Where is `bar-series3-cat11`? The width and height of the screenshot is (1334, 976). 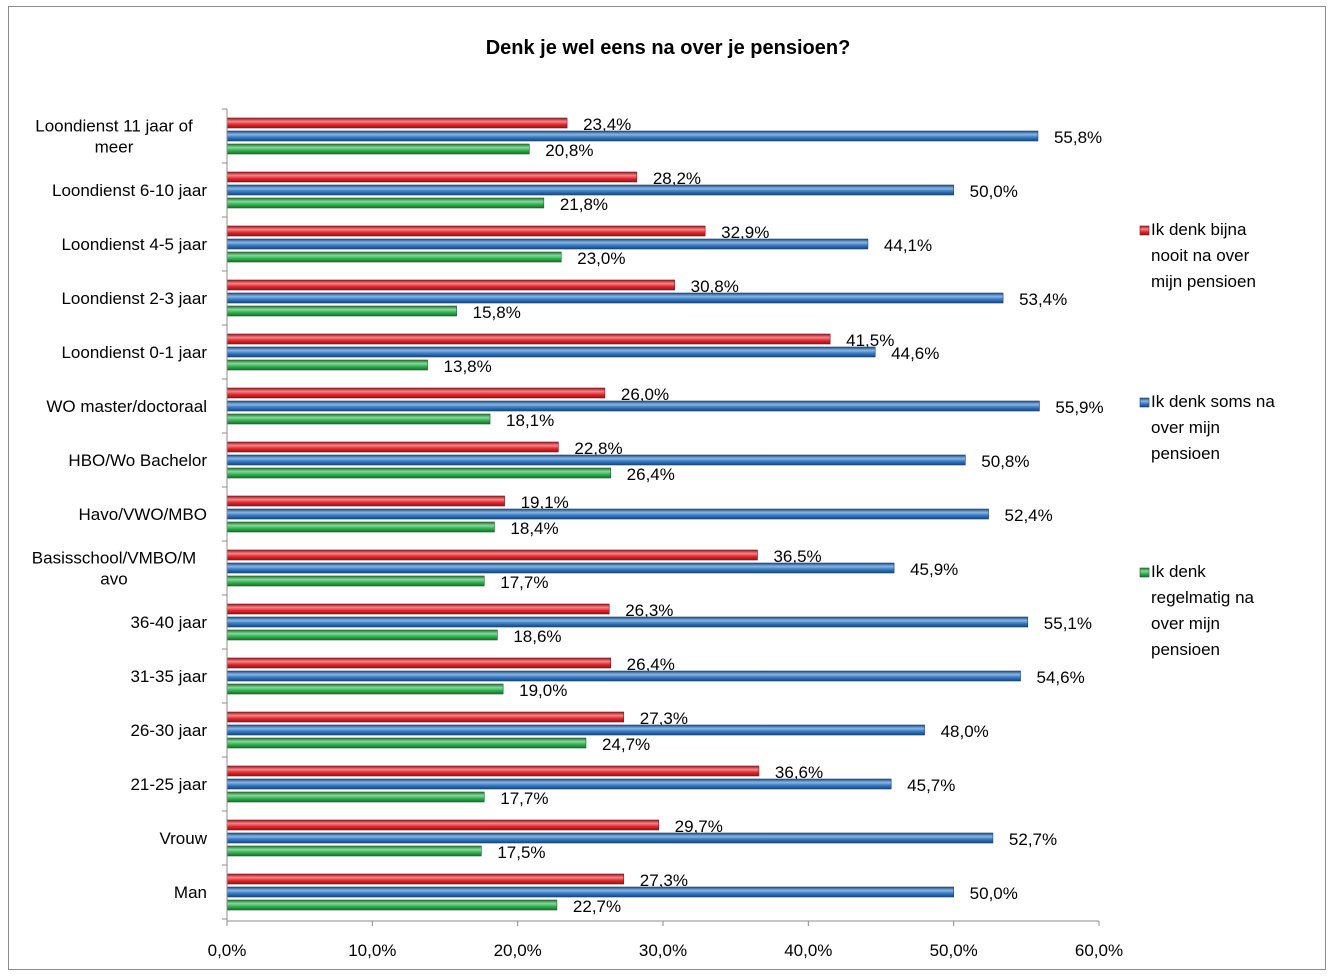 bar-series3-cat11 is located at coordinates (365, 689).